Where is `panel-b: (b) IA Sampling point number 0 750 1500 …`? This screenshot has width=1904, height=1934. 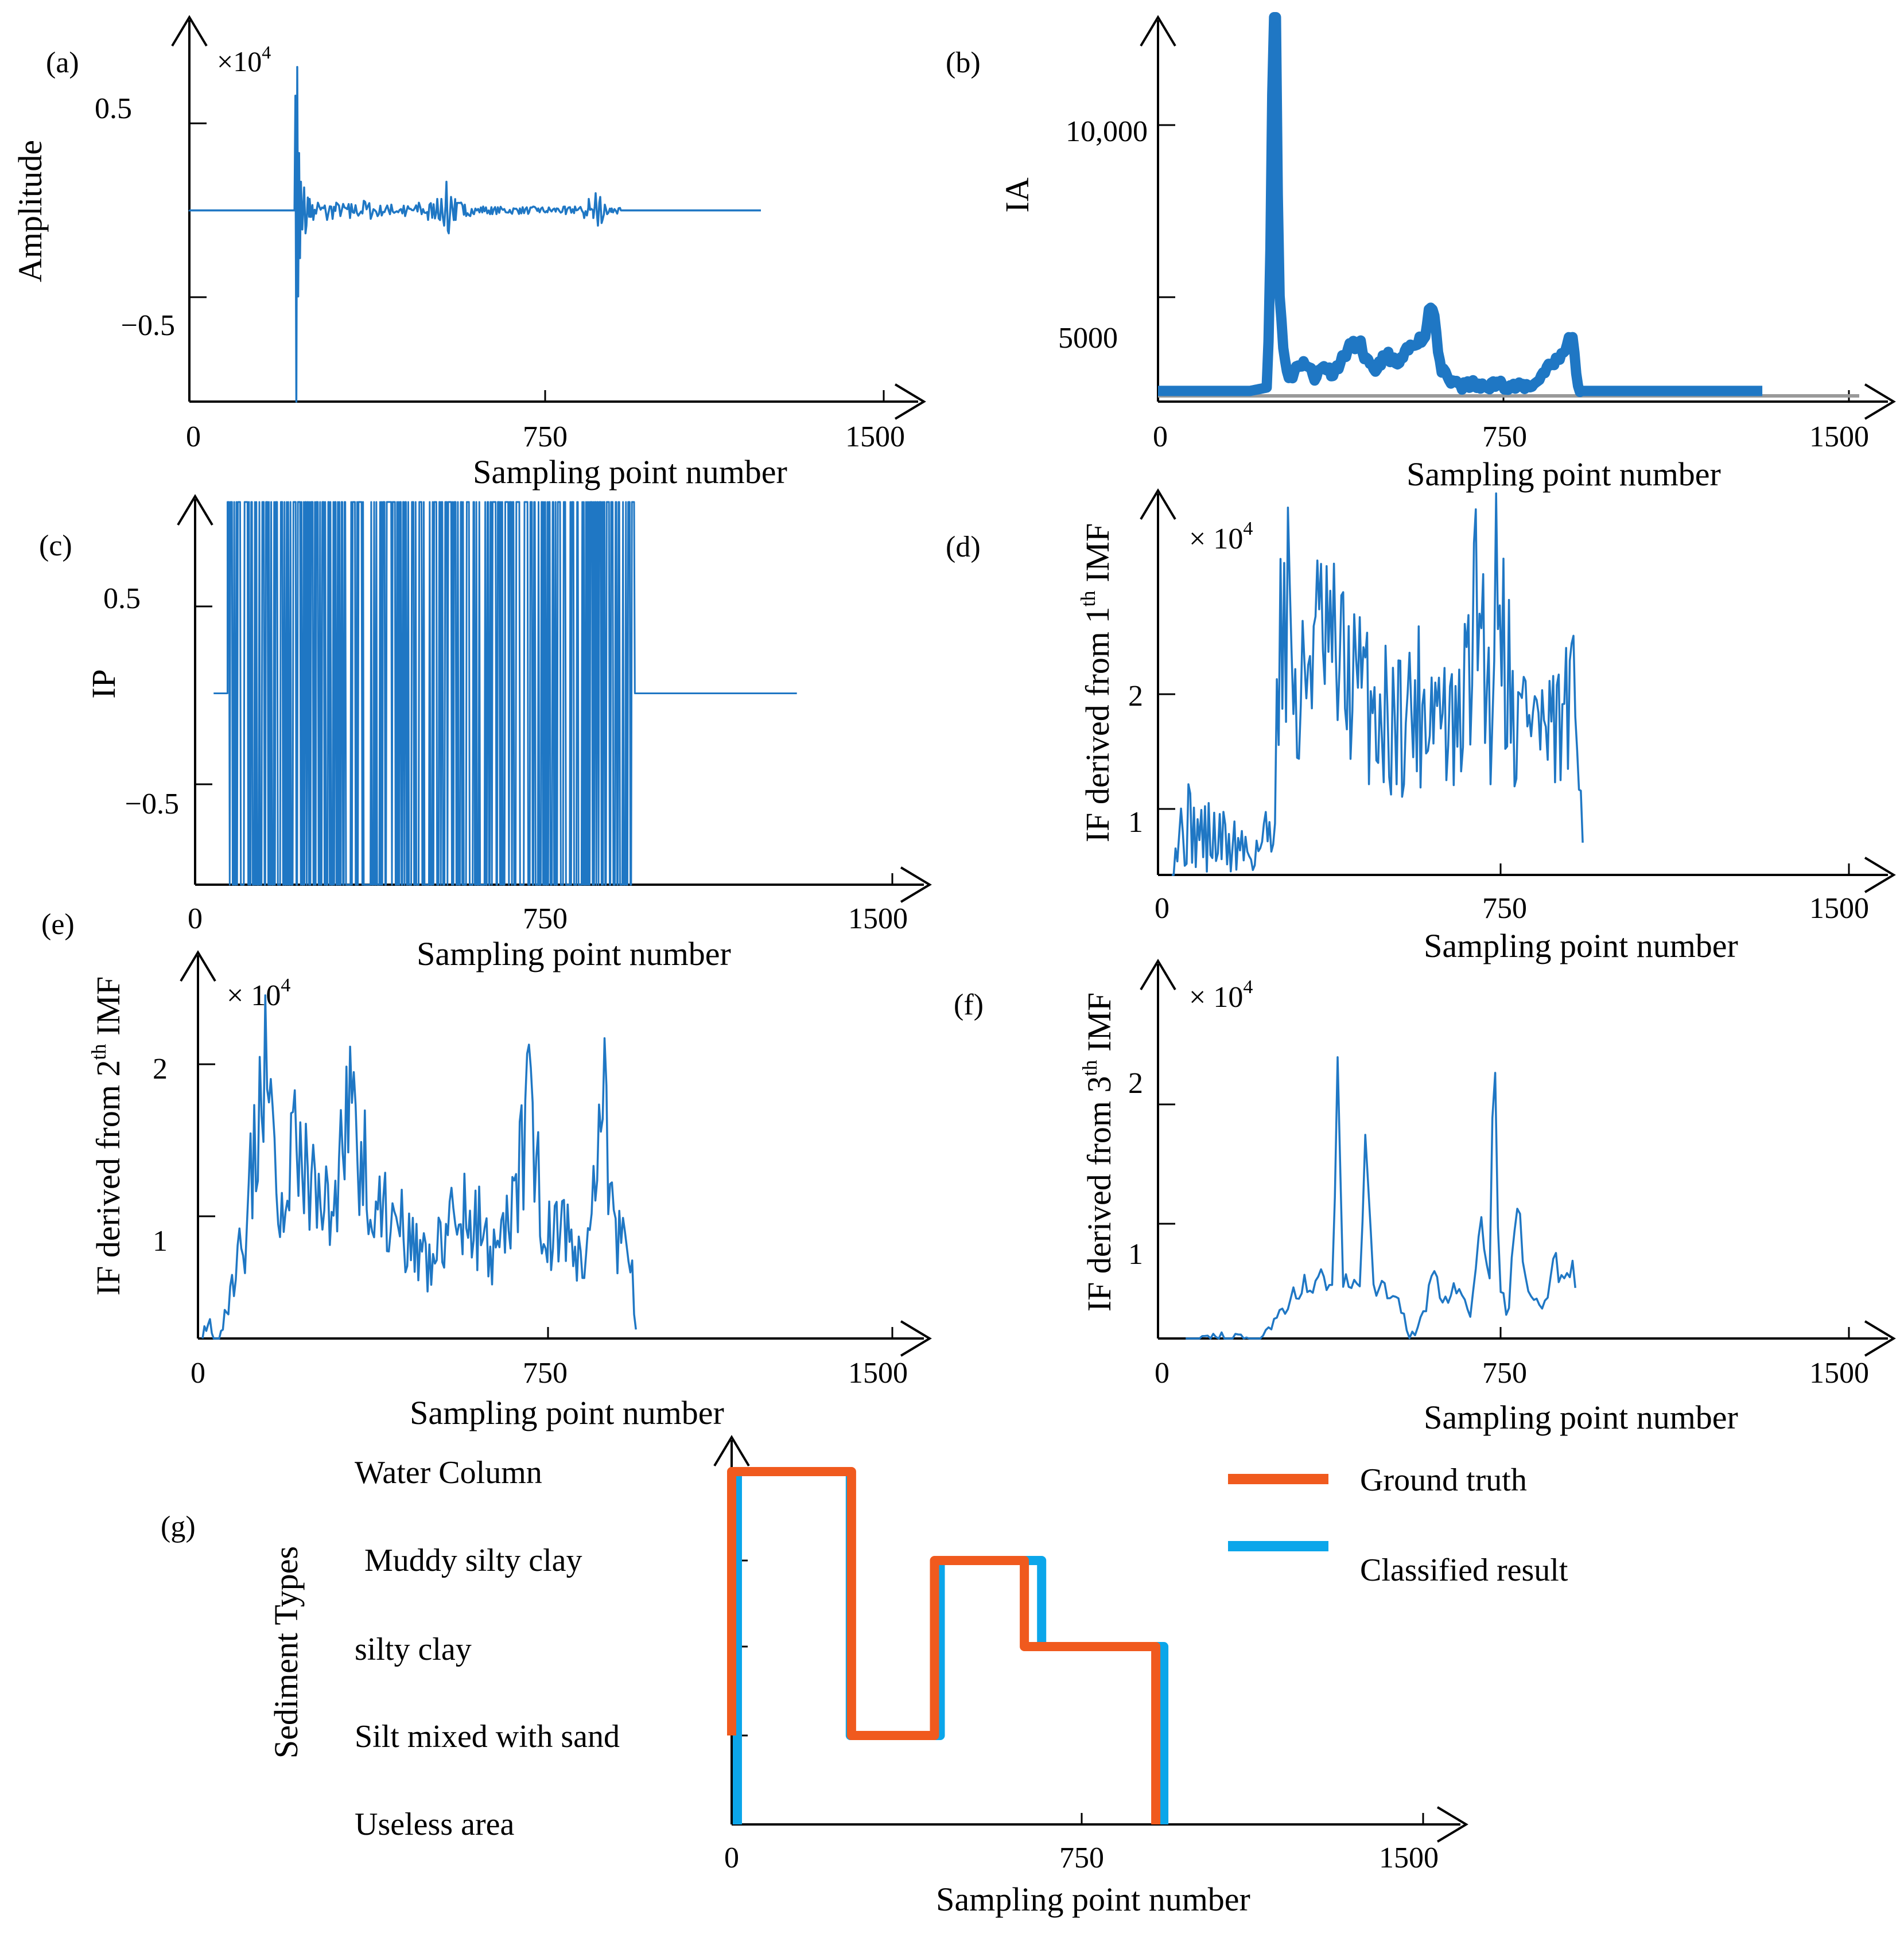
panel-b: (b) IA Sampling point number 0 750 1500 … is located at coordinates (1421, 253).